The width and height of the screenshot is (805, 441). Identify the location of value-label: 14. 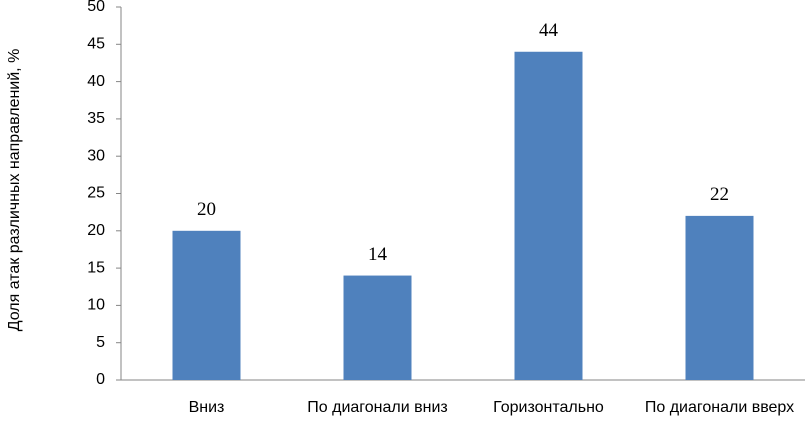
(378, 254).